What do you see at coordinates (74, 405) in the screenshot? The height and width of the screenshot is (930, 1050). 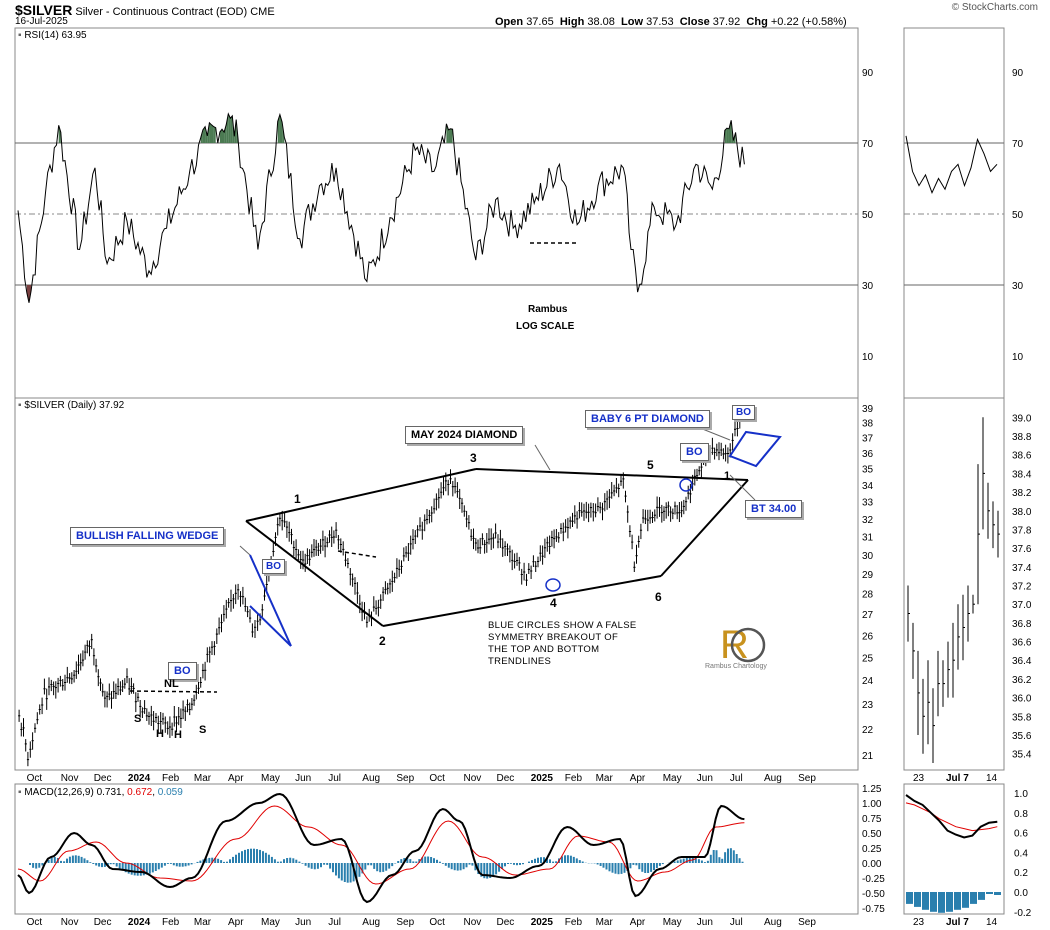 I see `price-legend-text: $SILVER (Daily) 37.92` at bounding box center [74, 405].